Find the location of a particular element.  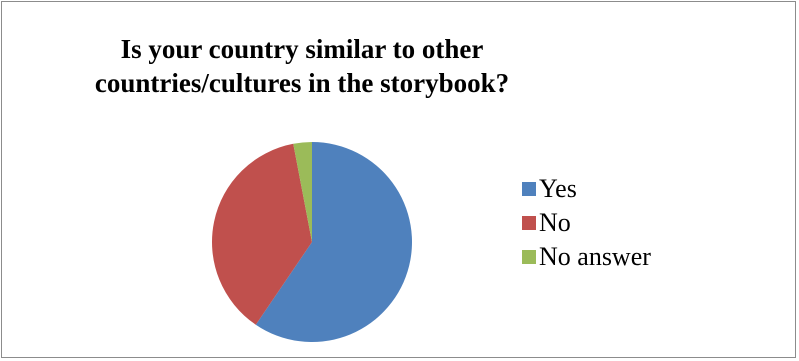

chart-title-line-2: countries/cultures in the storybook? is located at coordinates (302, 83).